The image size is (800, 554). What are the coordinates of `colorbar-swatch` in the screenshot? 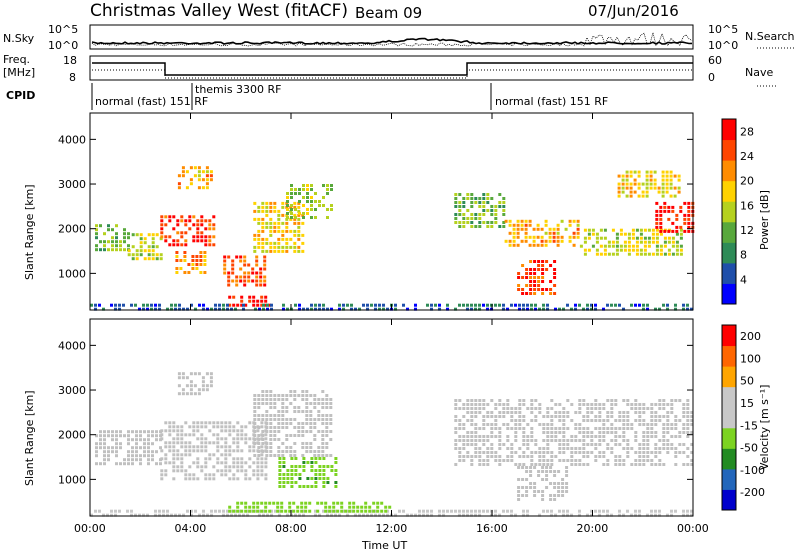 It's located at (729, 150).